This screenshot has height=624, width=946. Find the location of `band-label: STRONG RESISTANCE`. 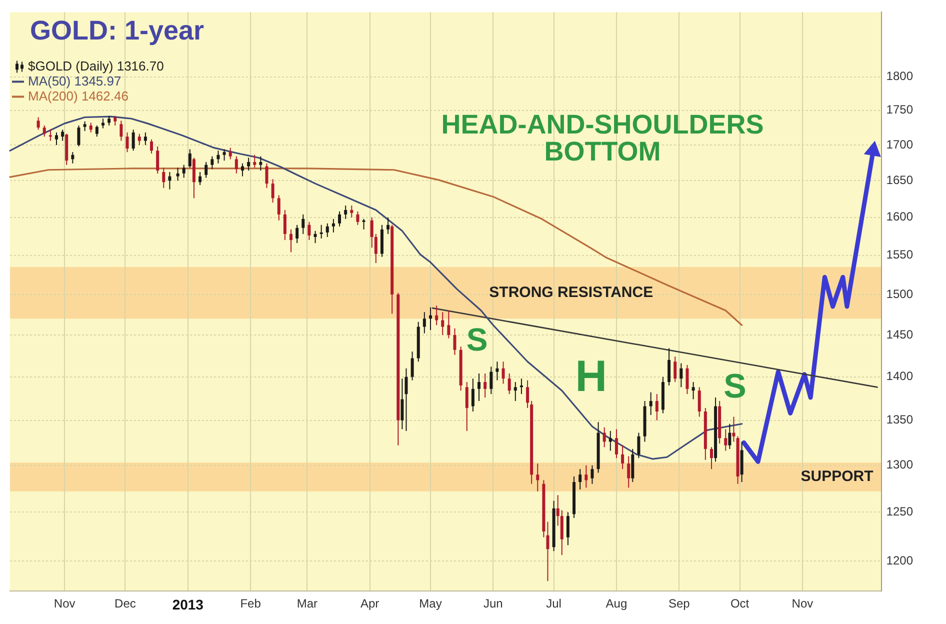

band-label: STRONG RESISTANCE is located at coordinates (571, 292).